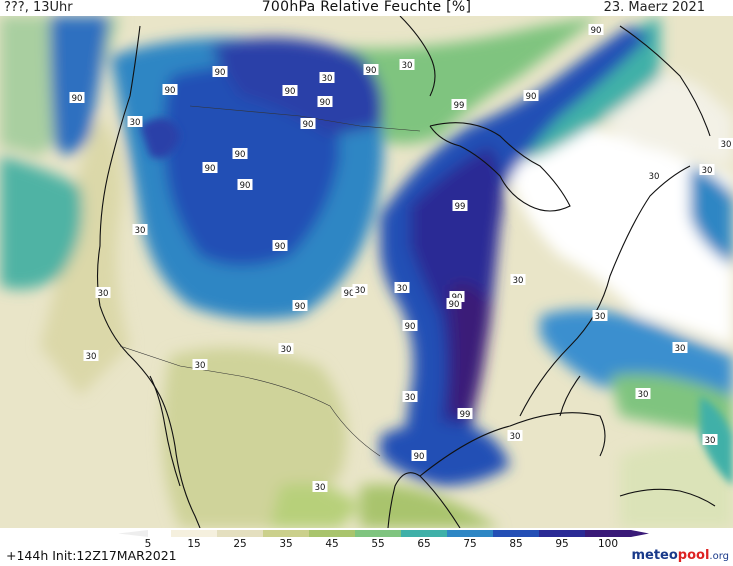  What do you see at coordinates (561, 543) in the screenshot?
I see `colorbar-tick-label: 95` at bounding box center [561, 543].